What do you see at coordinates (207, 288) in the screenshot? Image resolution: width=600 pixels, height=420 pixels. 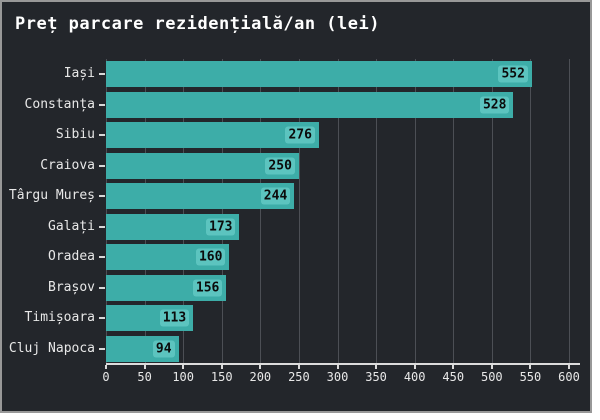 I see `bar-value-label: 156` at bounding box center [207, 288].